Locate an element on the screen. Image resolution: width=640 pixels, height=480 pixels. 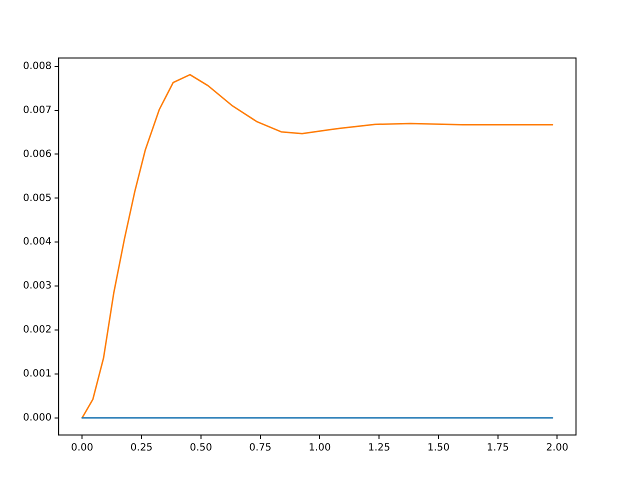
y-tick-label: 0.000 is located at coordinates (37, 418).